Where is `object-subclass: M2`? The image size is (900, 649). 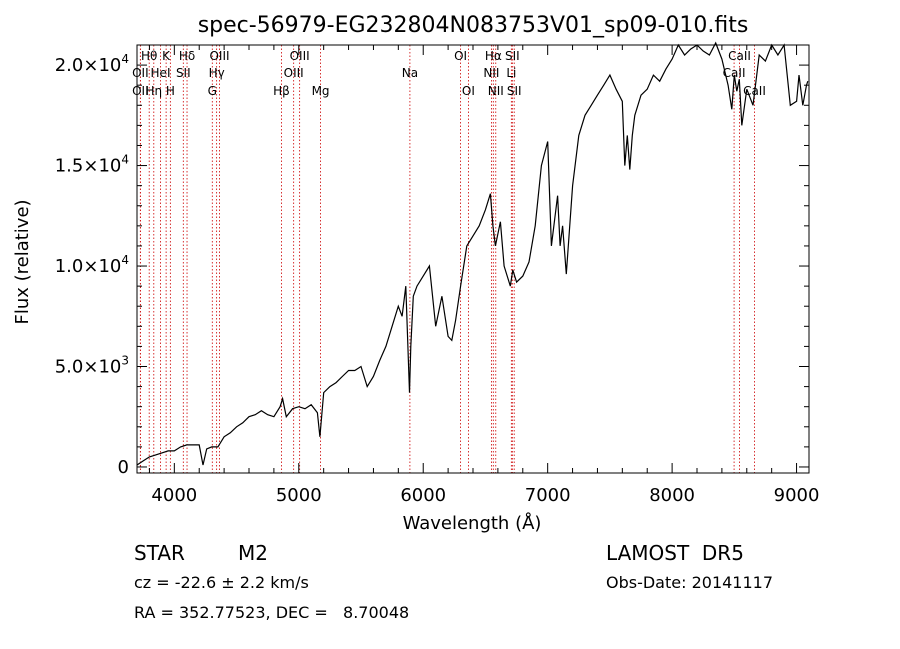 object-subclass: M2 is located at coordinates (253, 553).